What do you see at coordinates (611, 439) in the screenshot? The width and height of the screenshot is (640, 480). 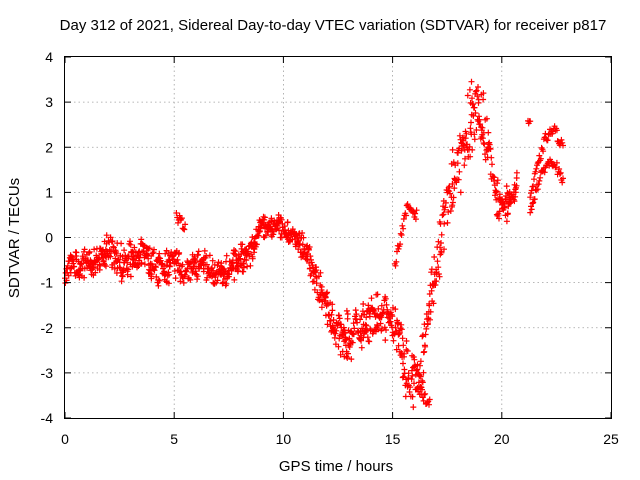 I see `x-tick-label: 25` at bounding box center [611, 439].